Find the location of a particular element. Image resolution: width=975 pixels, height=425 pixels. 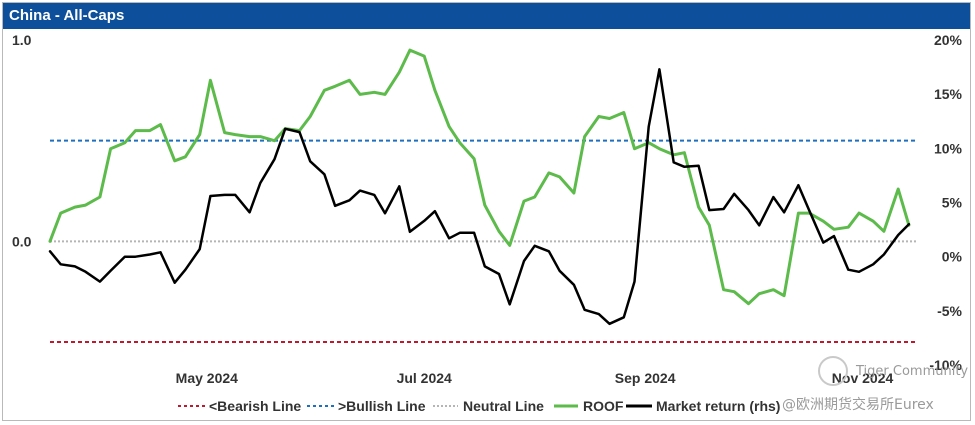

legend-label-roof: ROOF is located at coordinates (603, 406).